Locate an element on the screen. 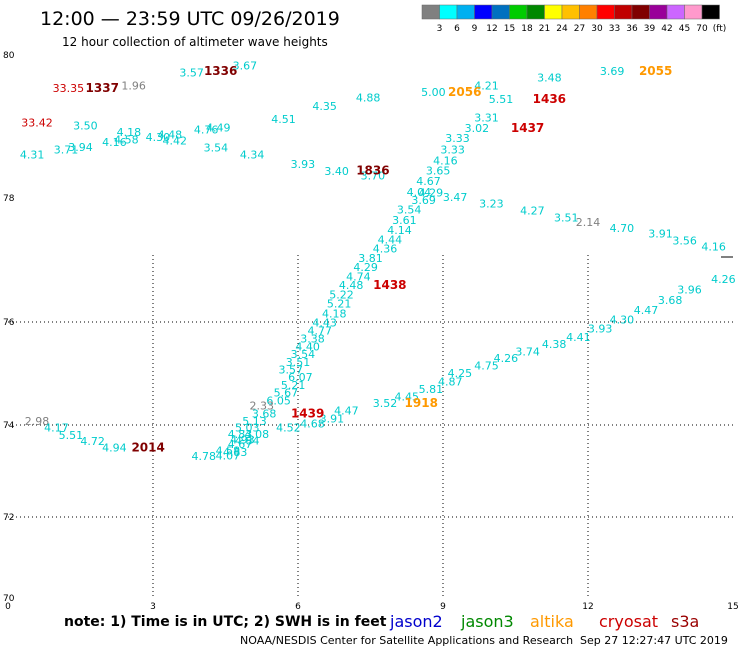 This screenshot has width=740, height=650. legend-label: 45 is located at coordinates (684, 29).